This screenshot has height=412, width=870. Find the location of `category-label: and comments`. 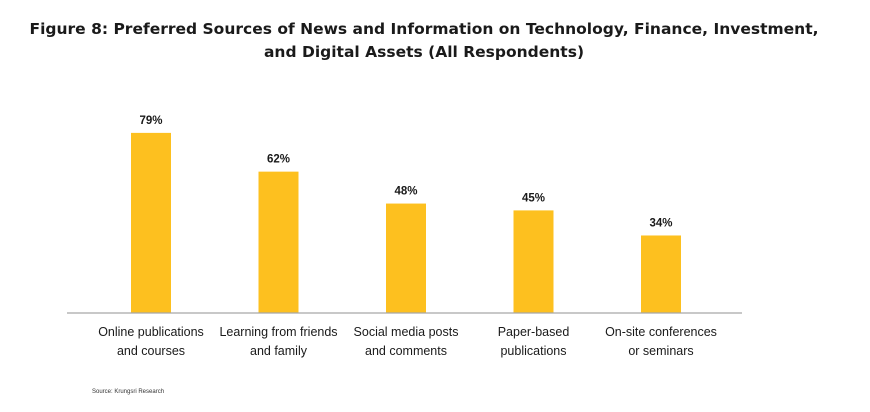

category-label: and comments is located at coordinates (406, 351).